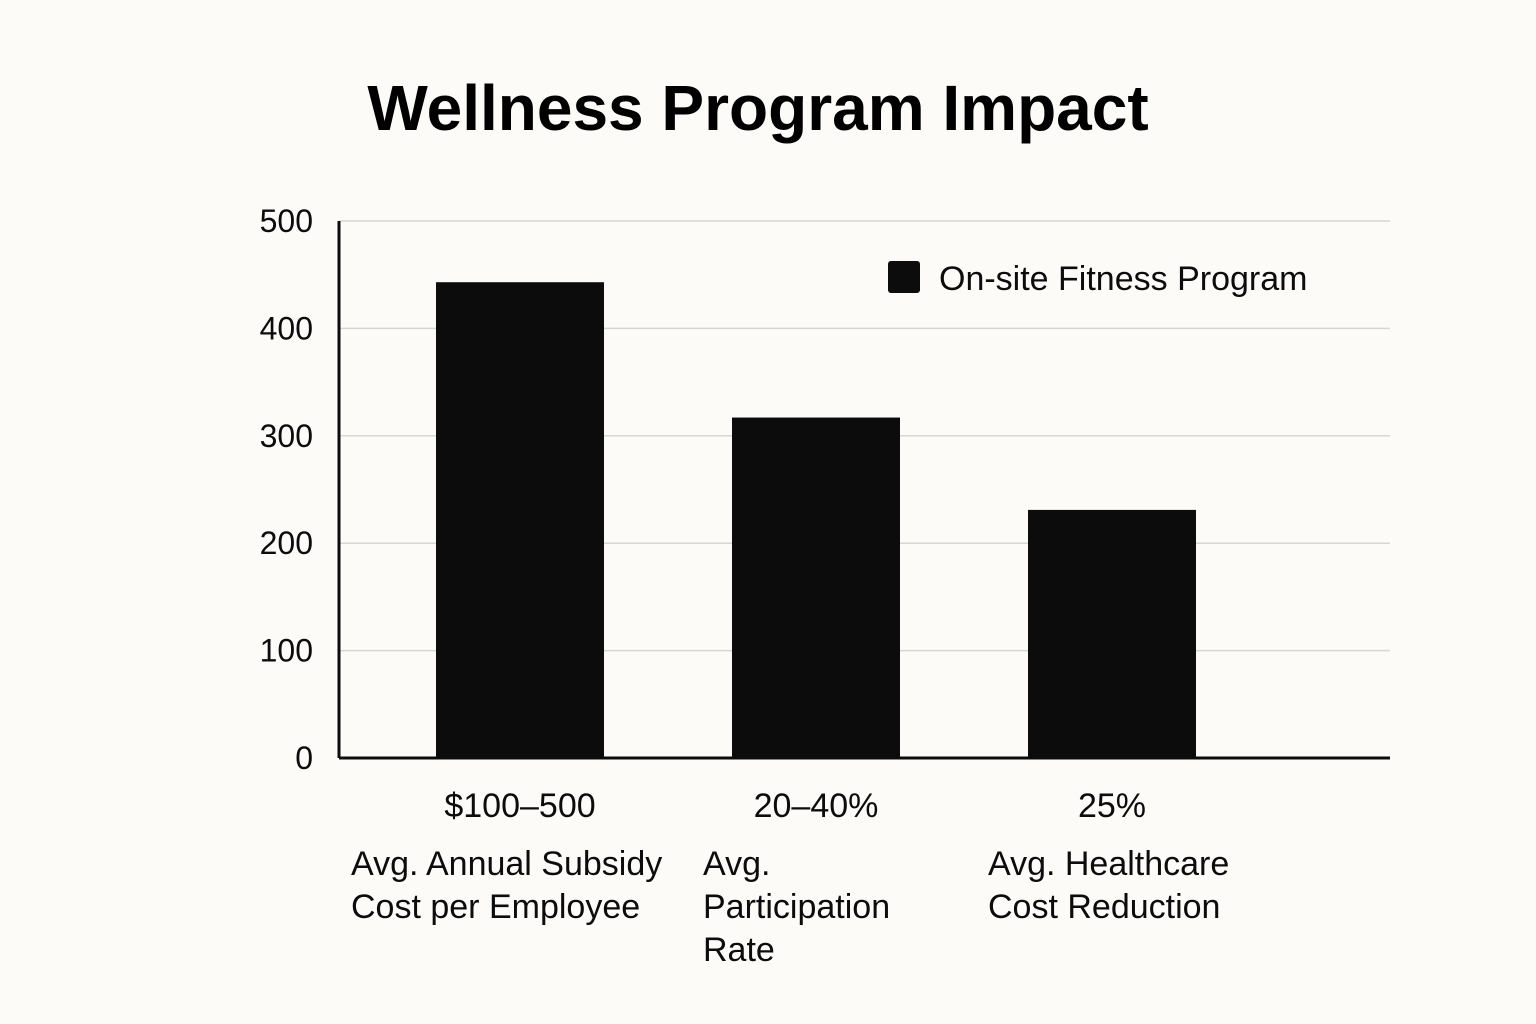  I want to click on legend-label: On-site Fitness Program, so click(1123, 279).